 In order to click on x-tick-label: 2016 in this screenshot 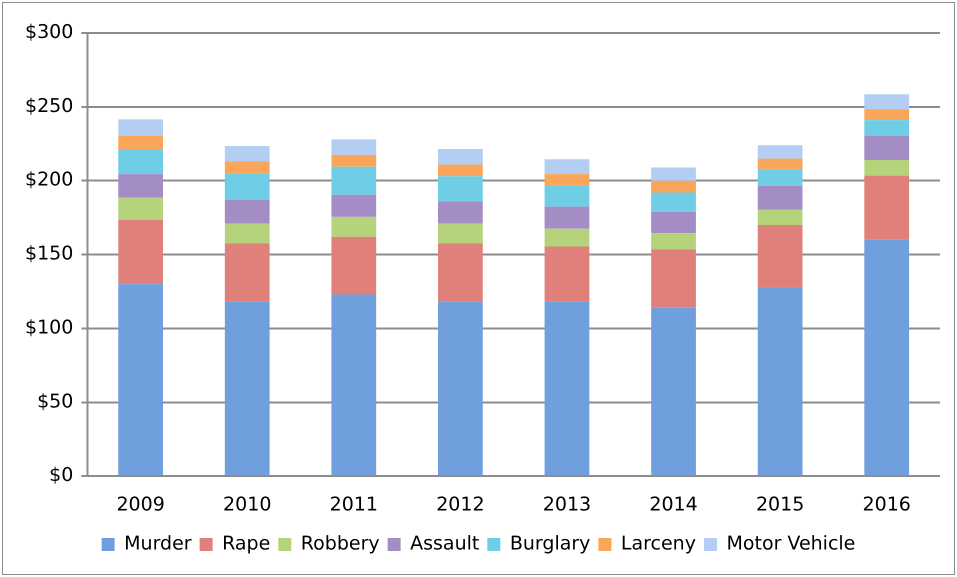, I will do `click(886, 505)`.